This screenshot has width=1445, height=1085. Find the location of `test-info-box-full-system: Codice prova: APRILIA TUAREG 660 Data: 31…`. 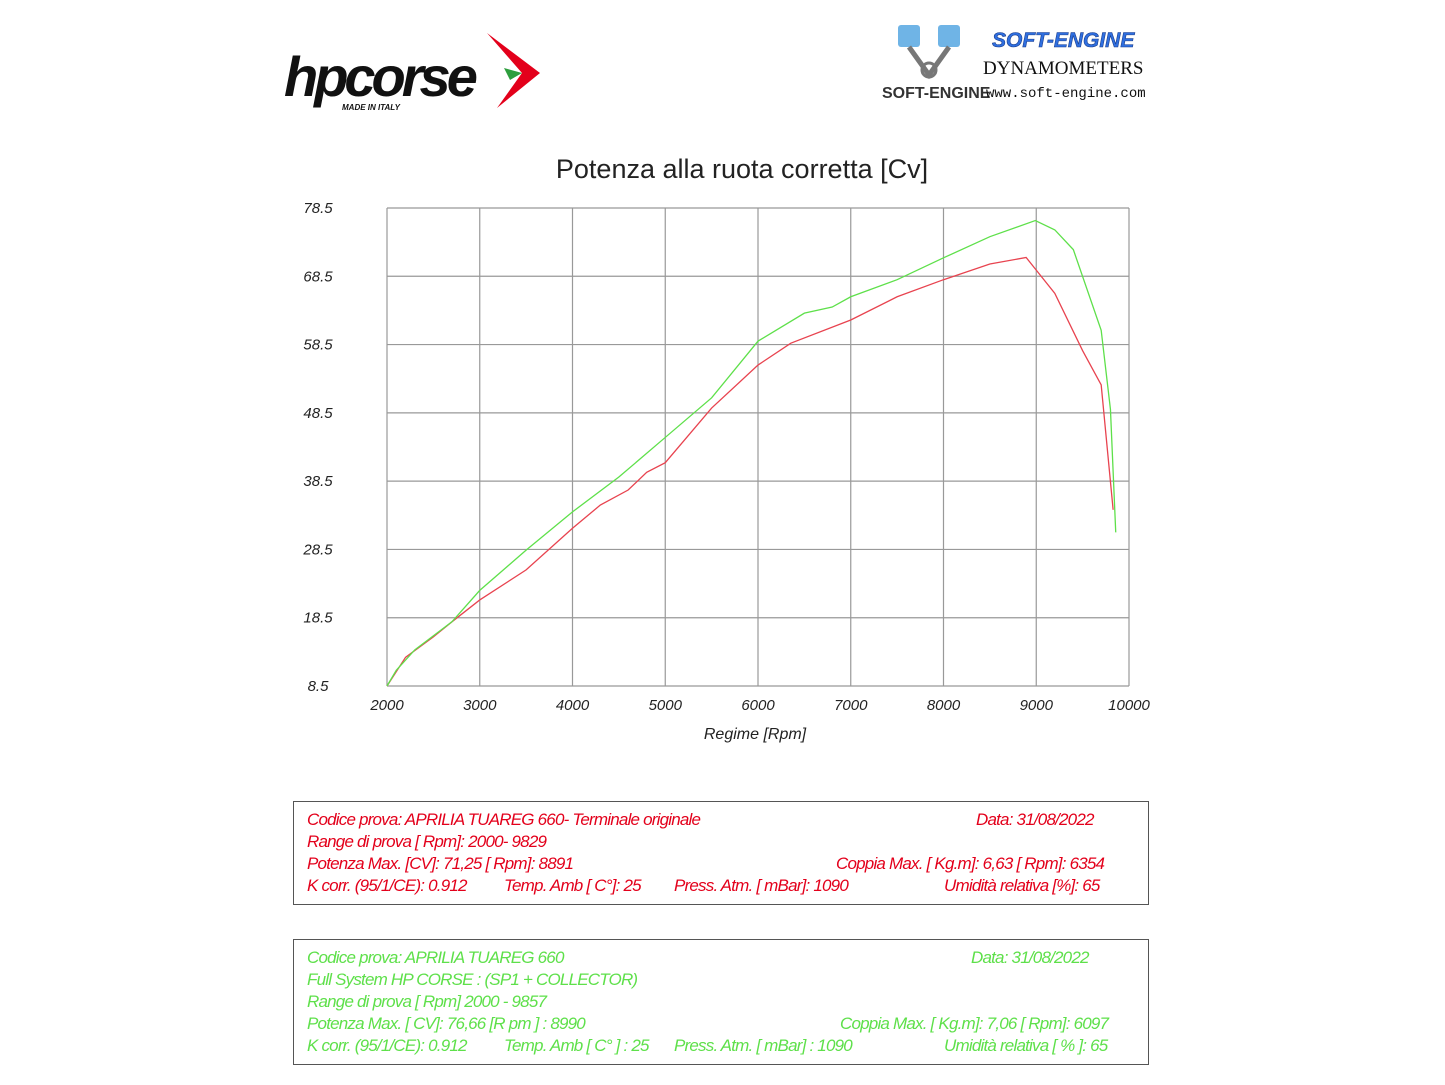

test-info-box-full-system: Codice prova: APRILIA TUAREG 660 Data: 31… is located at coordinates (721, 1002).